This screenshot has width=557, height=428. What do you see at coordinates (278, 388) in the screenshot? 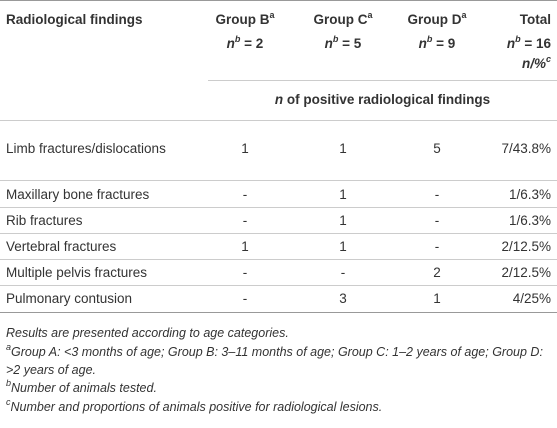
I see `footnote: bNumber of animals tested.` at bounding box center [278, 388].